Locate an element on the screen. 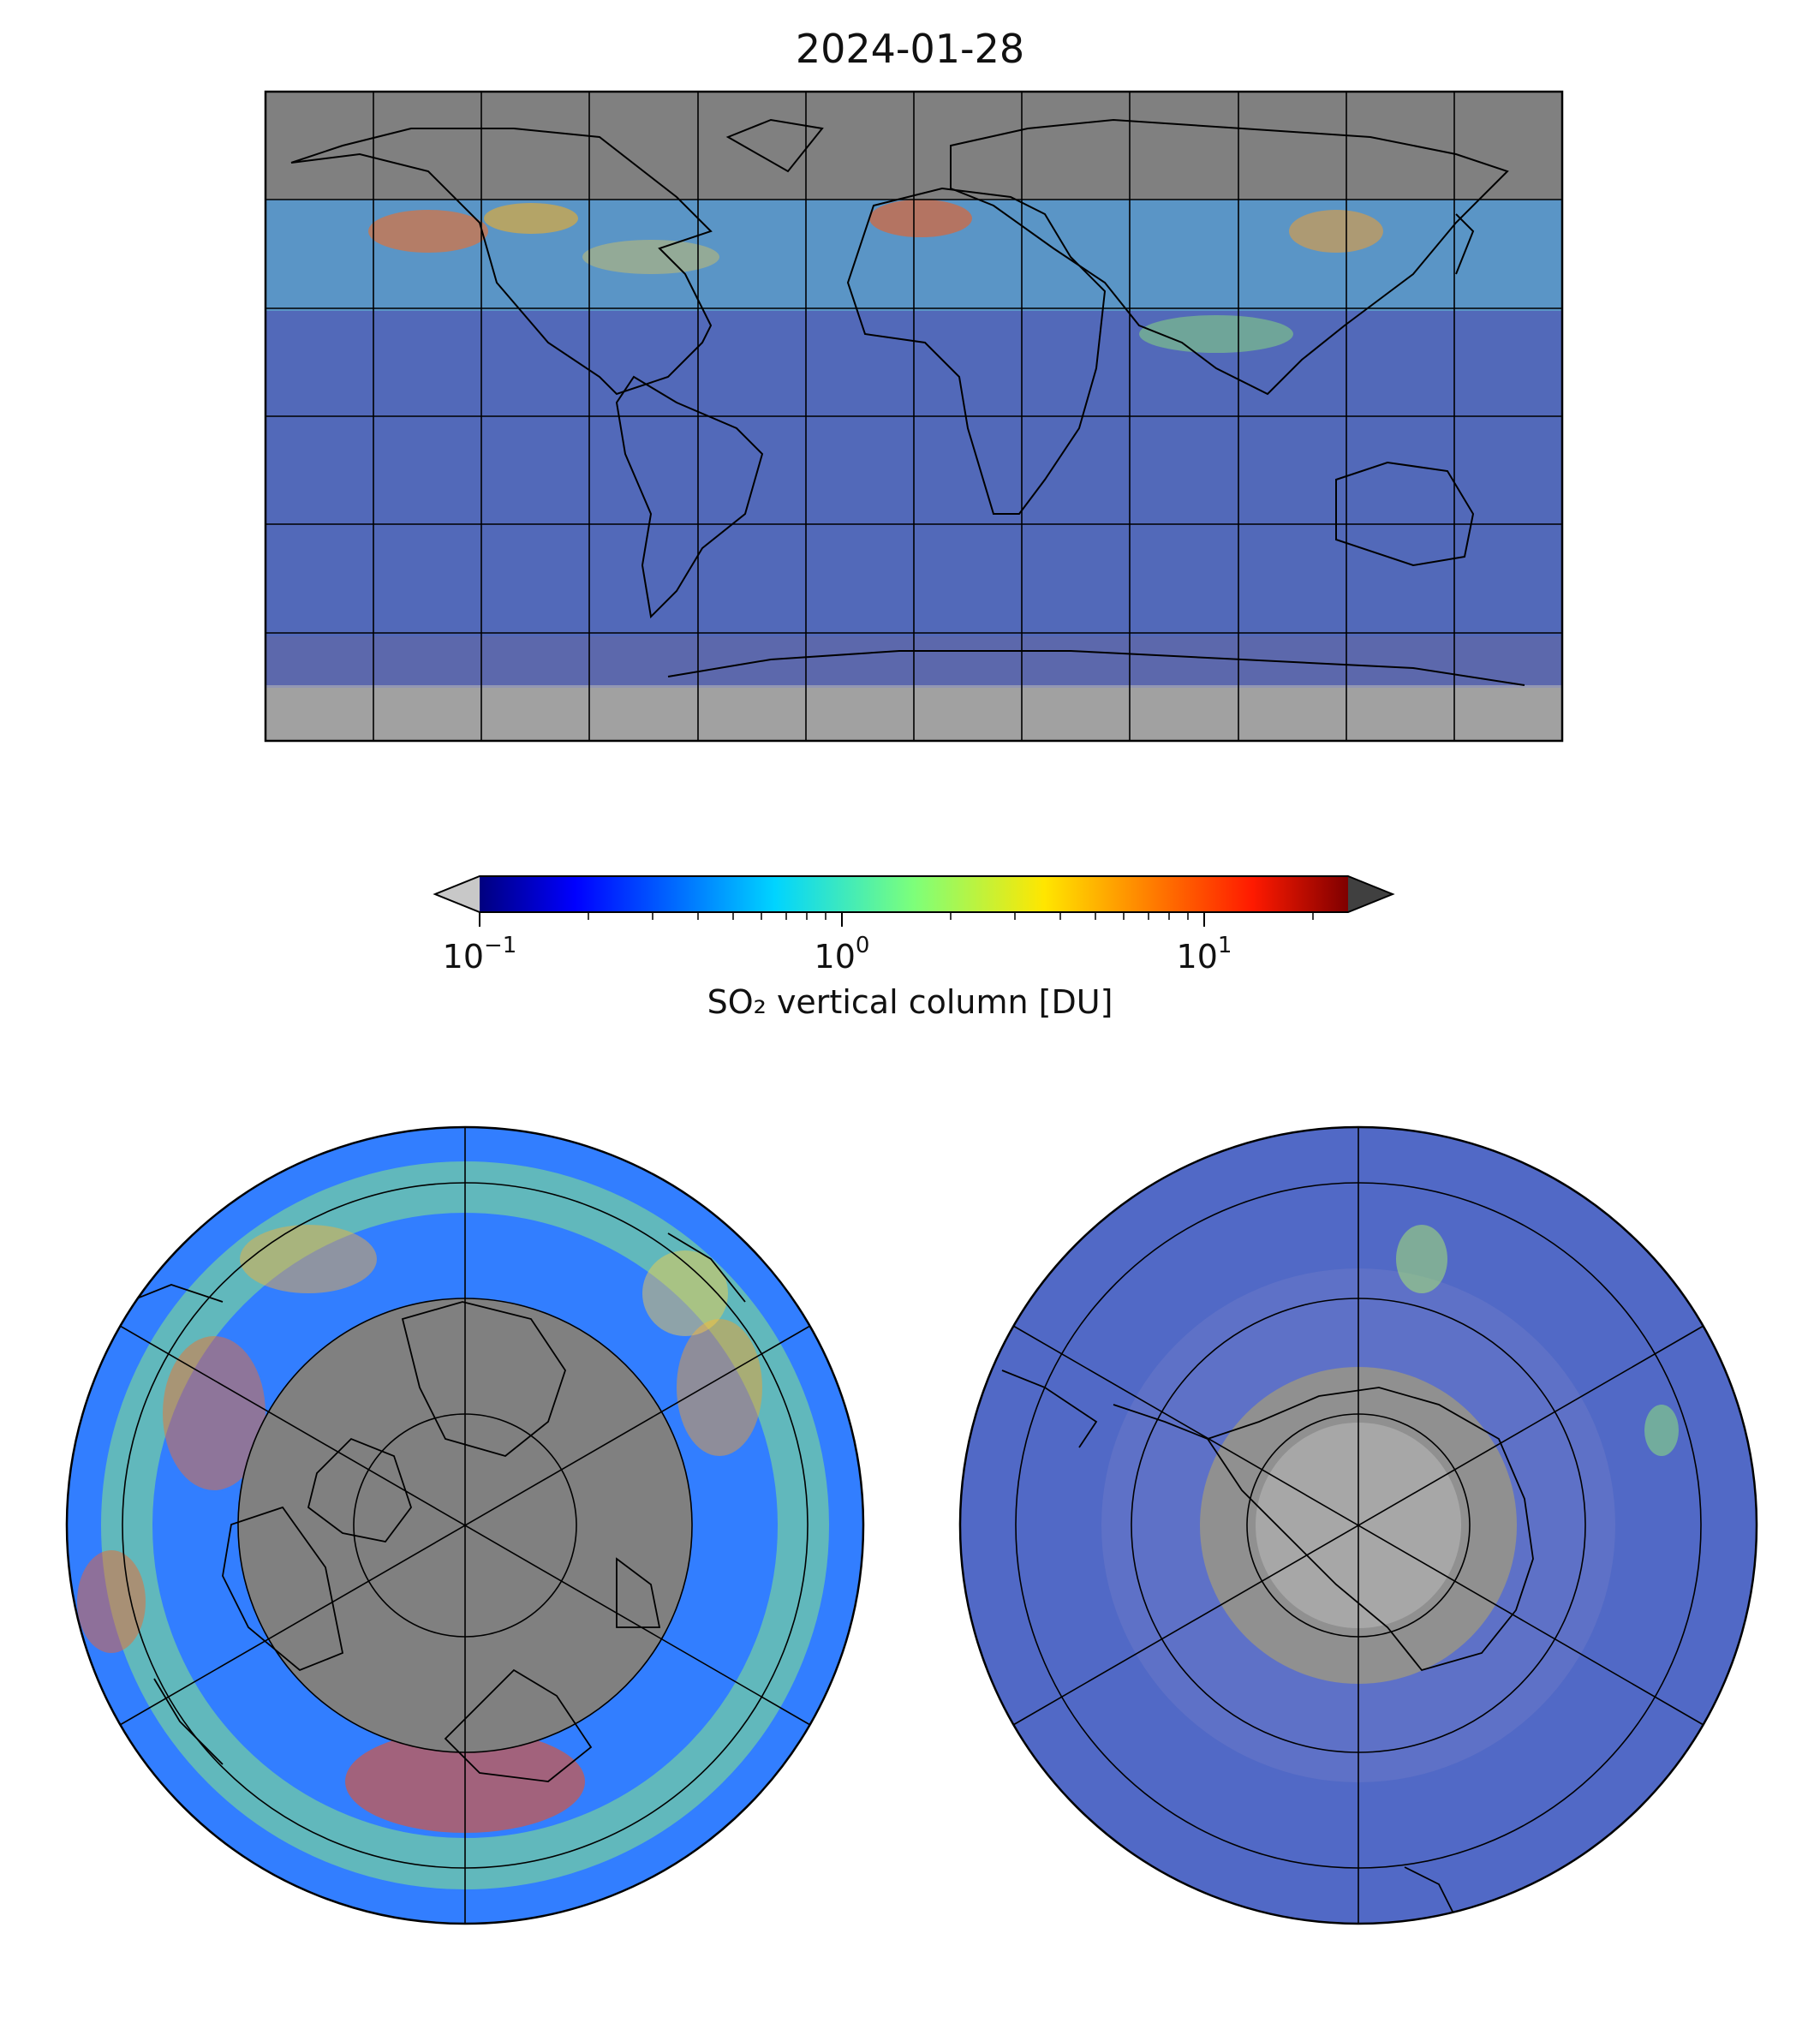 The image size is (1820, 2023). colorbar-tick-label: 10⁻¹ is located at coordinates (480, 954).